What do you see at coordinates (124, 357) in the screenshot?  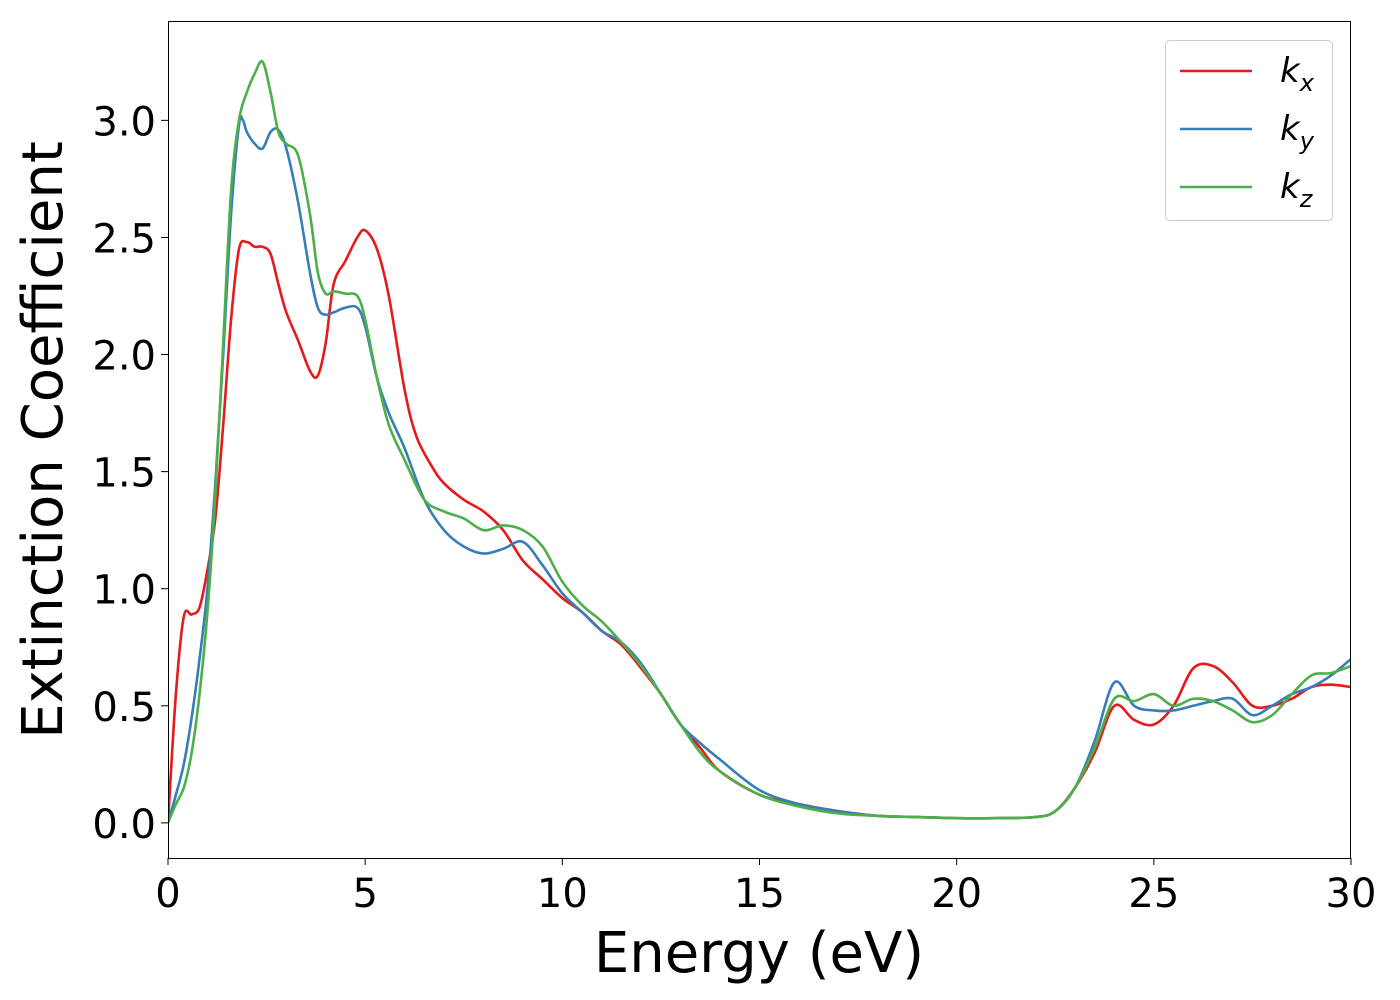 I see `y-tick-label: 2.0` at bounding box center [124, 357].